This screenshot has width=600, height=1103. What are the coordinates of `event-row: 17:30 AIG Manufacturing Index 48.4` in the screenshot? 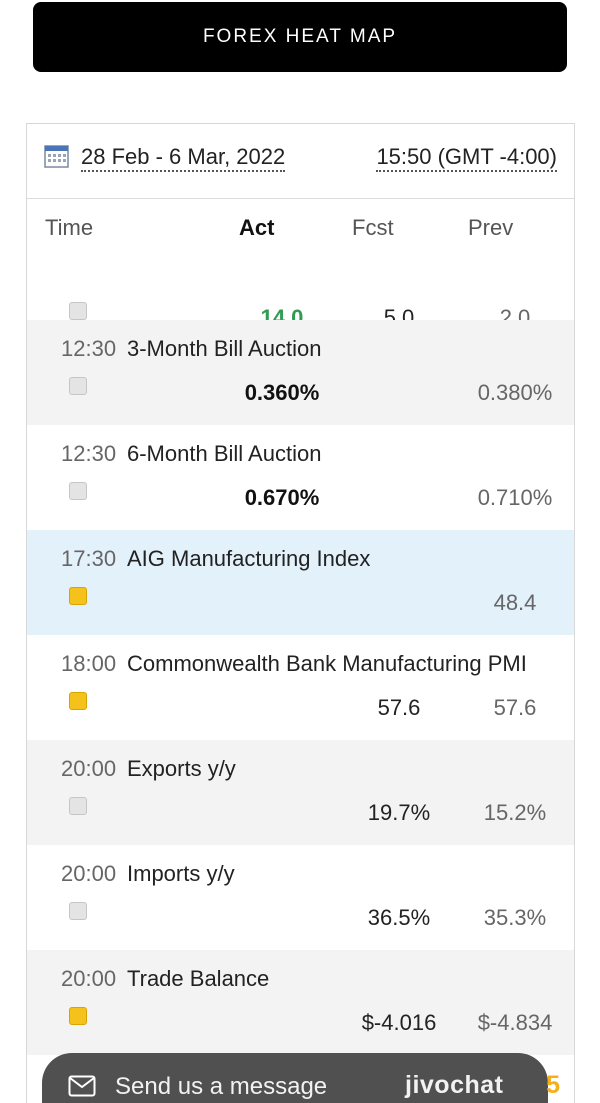 It's located at (300, 582).